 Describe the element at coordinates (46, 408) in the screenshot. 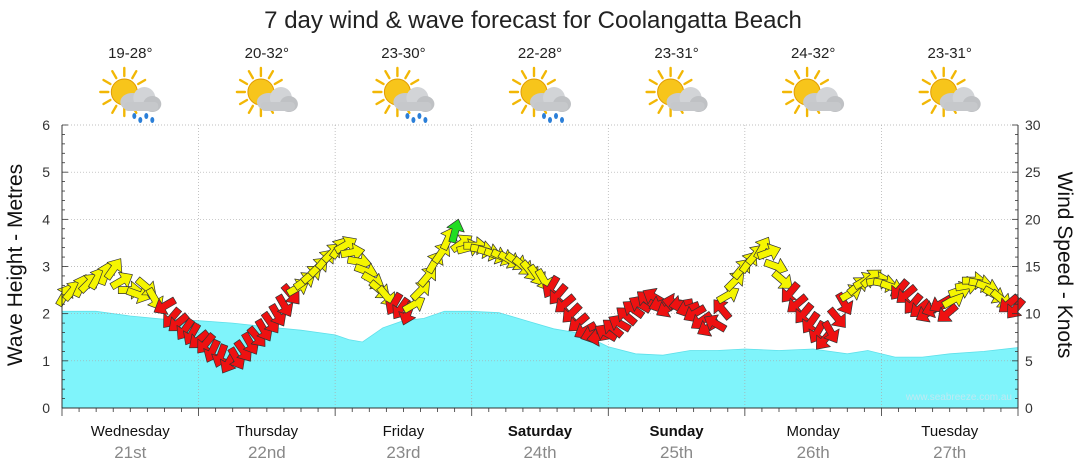

I see `left-tick-label: 0` at that location.